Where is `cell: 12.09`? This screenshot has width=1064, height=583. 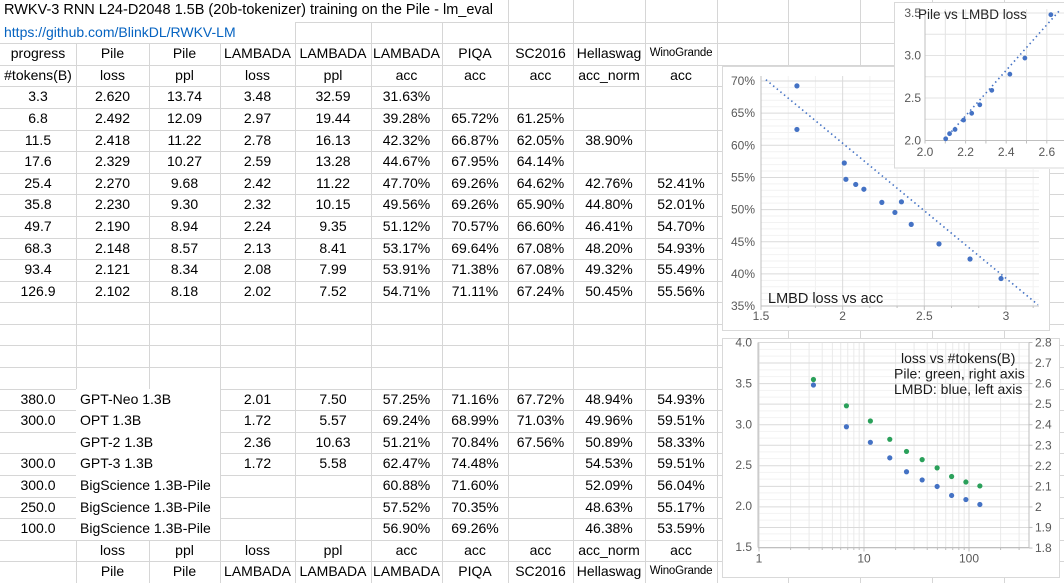
cell: 12.09 is located at coordinates (184, 117).